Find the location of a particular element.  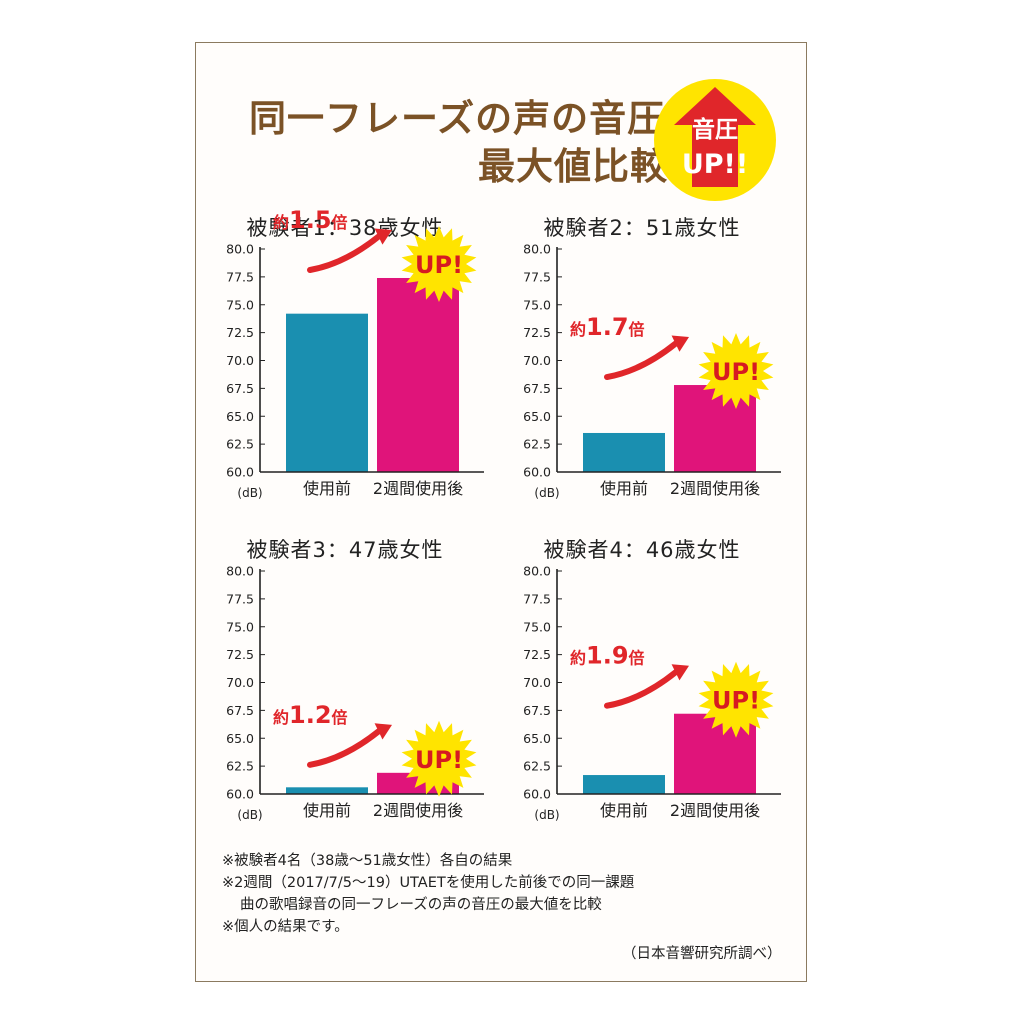

page-title-line2: 最大値比較 is located at coordinates (573, 166).